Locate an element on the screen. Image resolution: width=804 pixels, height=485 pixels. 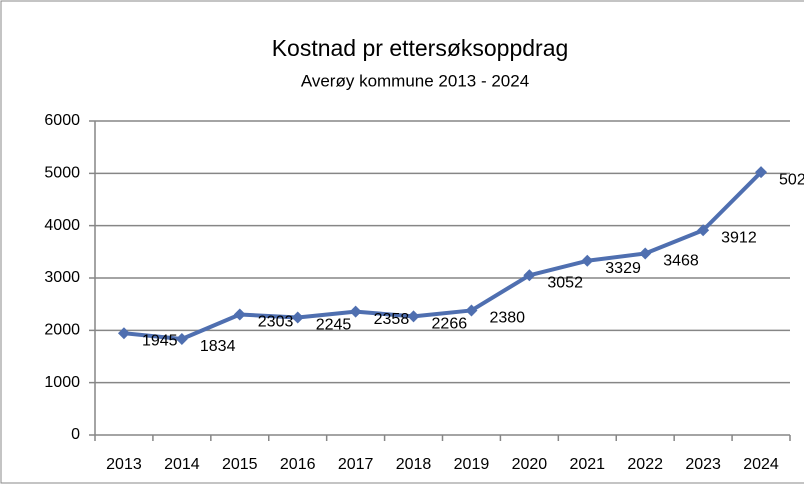
data-label: 2380 is located at coordinates (507, 318).